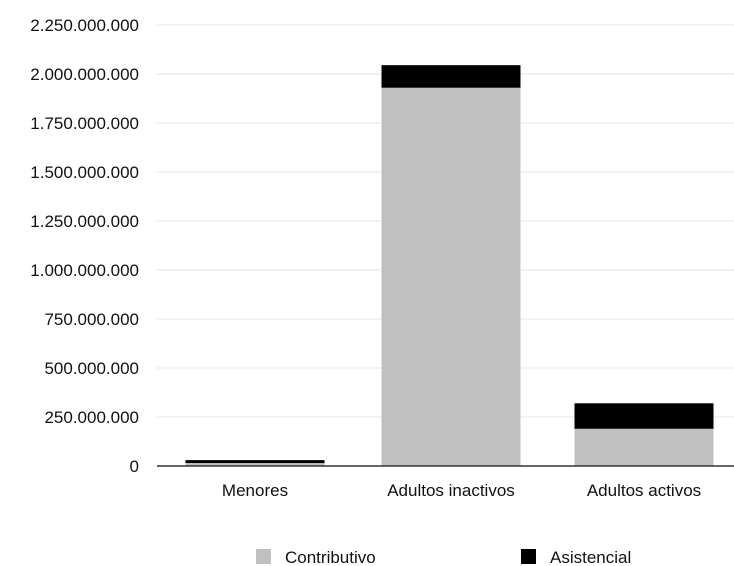 This screenshot has height=566, width=734. I want to click on x-axis-category-labels: Menores Adultos inactivos Adultos activos, so click(461, 490).